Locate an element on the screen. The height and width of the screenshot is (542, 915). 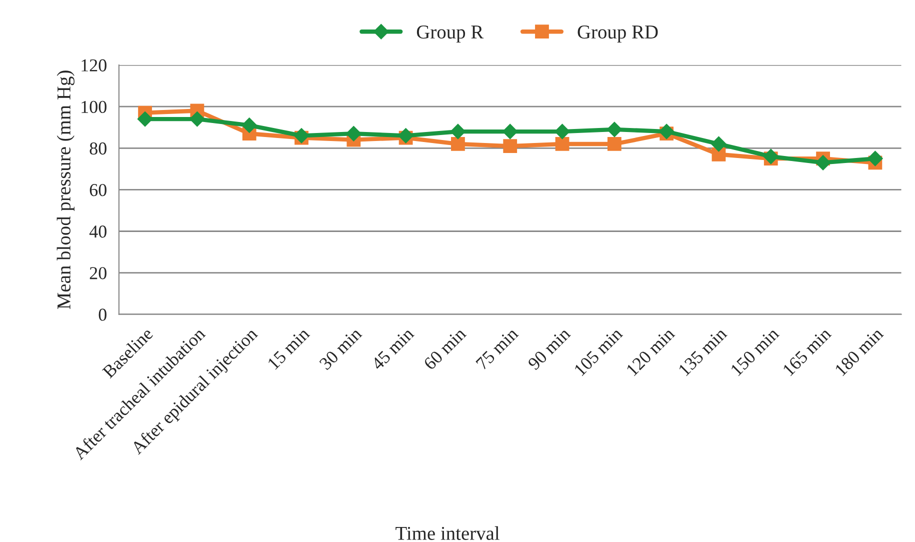
y-tick-label: 20 is located at coordinates (98, 273).